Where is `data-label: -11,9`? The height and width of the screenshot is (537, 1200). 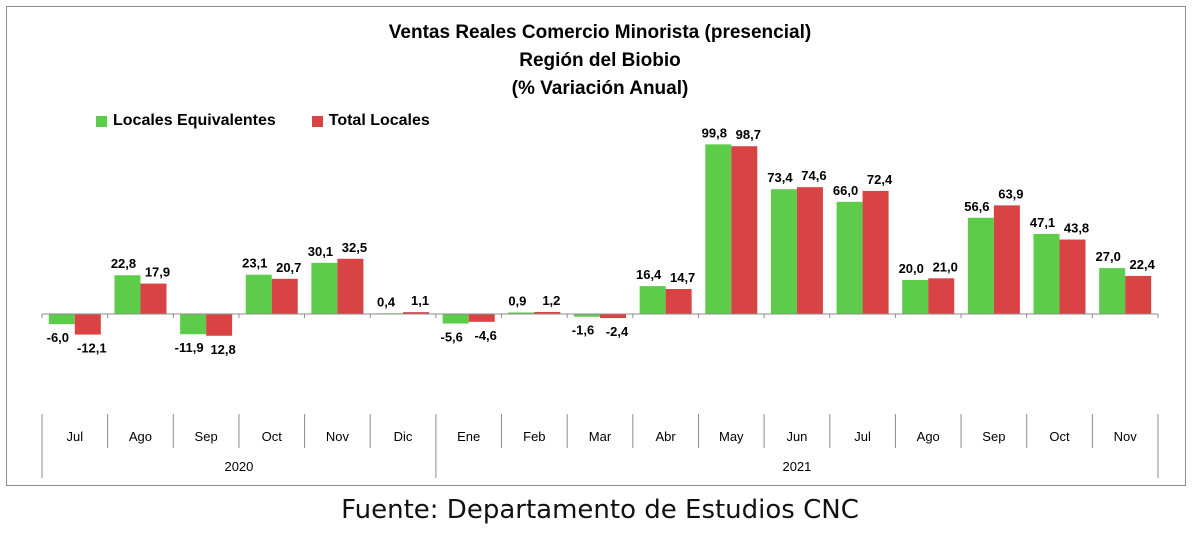
data-label: -11,9 is located at coordinates (189, 347).